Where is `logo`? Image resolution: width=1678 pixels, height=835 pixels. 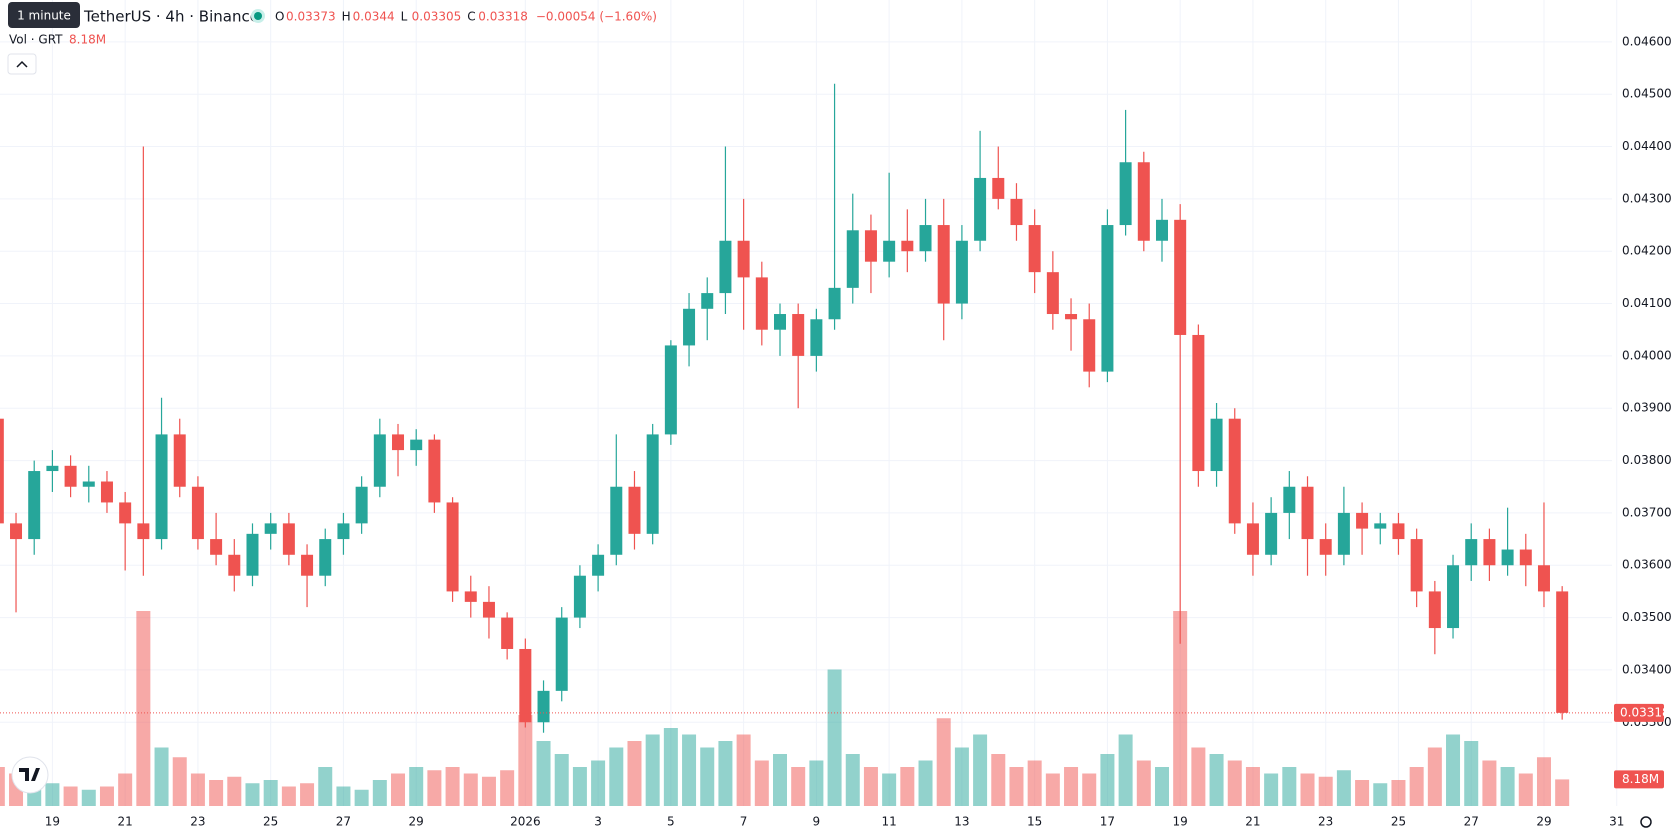
logo is located at coordinates (29, 774).